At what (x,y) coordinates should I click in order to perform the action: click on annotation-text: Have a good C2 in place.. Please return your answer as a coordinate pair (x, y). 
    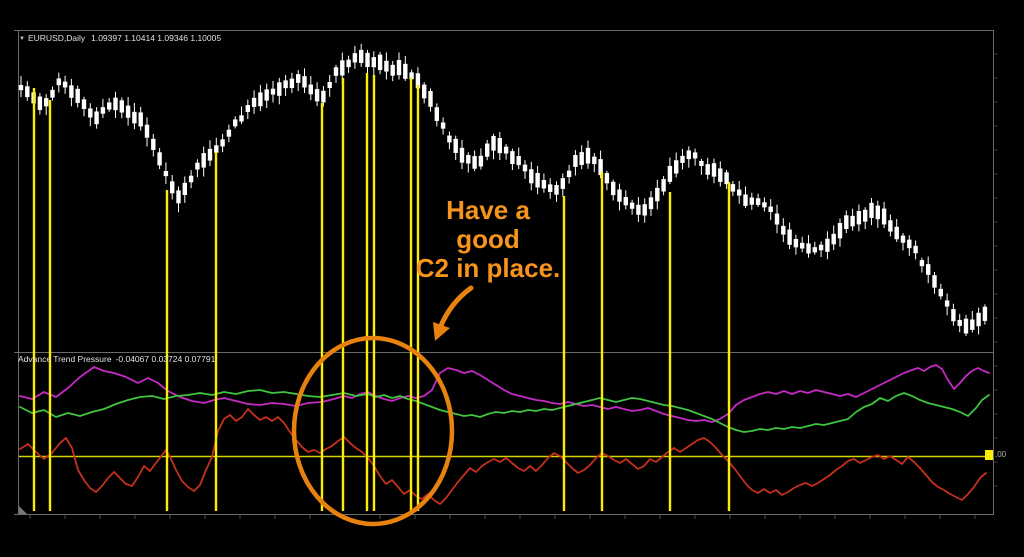
    Looking at the image, I should click on (488, 239).